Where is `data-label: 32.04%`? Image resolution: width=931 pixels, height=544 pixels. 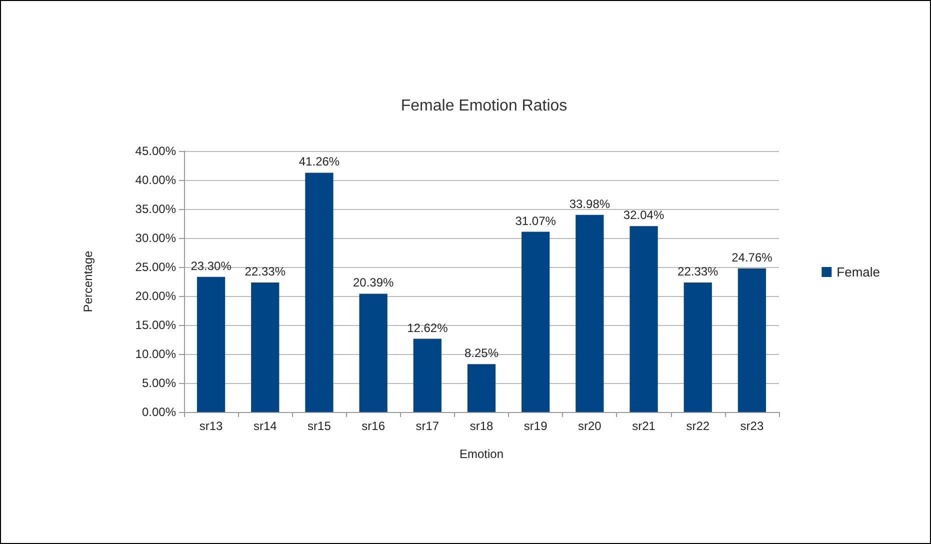
data-label: 32.04% is located at coordinates (643, 215).